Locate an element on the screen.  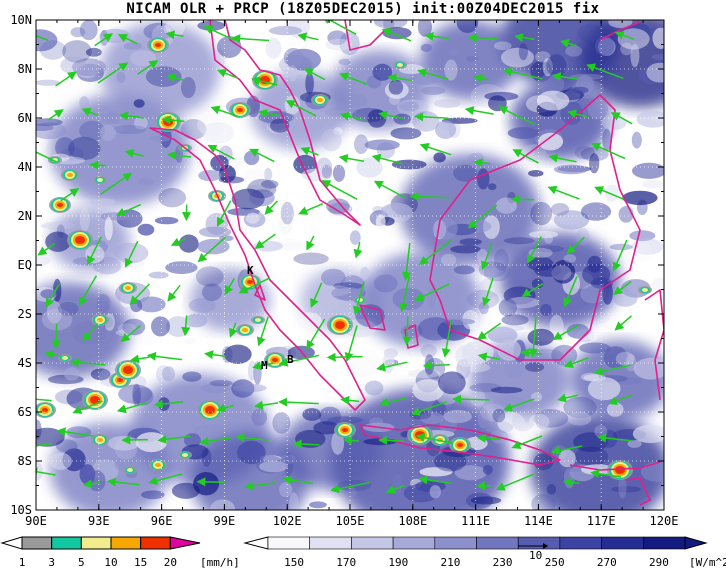
lat-label: 4S is located at coordinates (25, 363).